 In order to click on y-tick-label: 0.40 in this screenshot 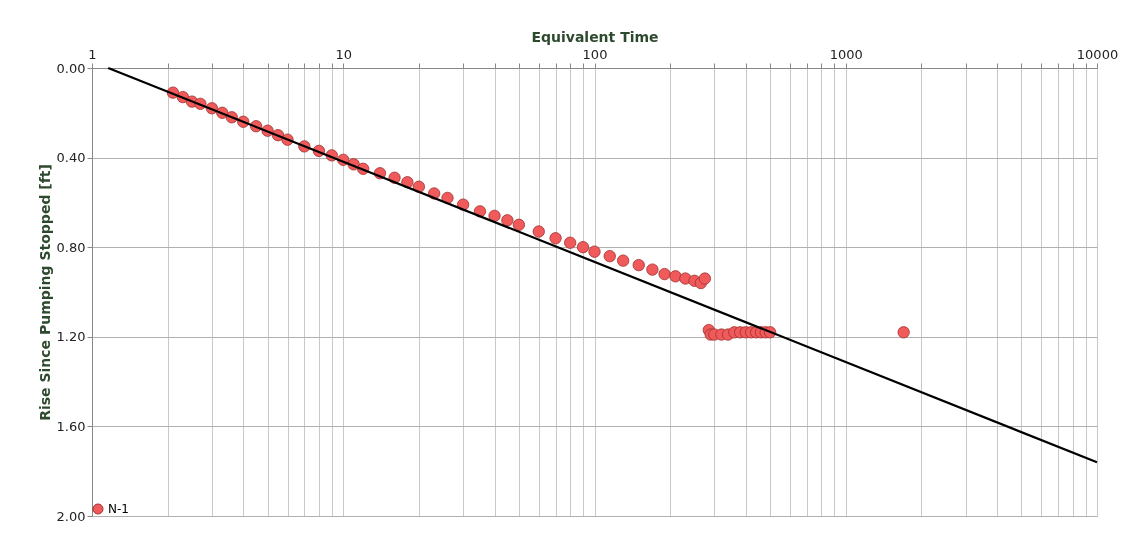, I will do `click(71, 158)`.